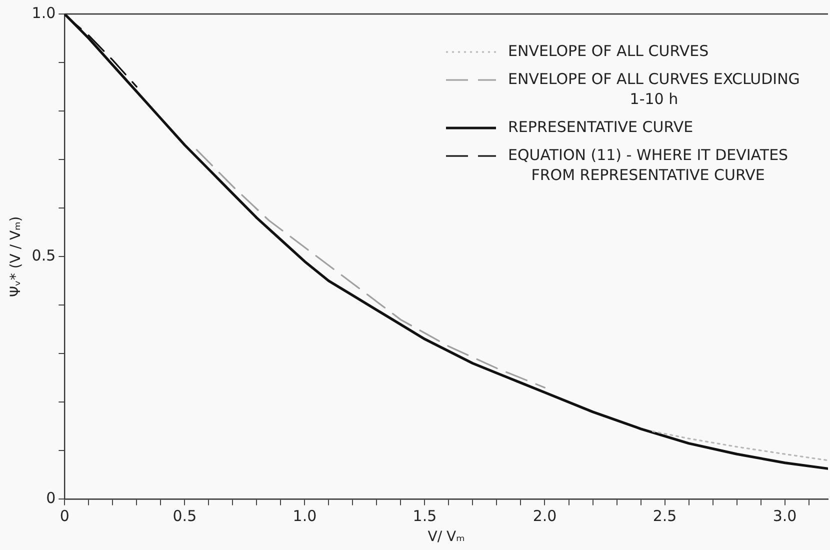  Describe the element at coordinates (304, 516) in the screenshot. I see `x-tick-label: 1.0` at that location.